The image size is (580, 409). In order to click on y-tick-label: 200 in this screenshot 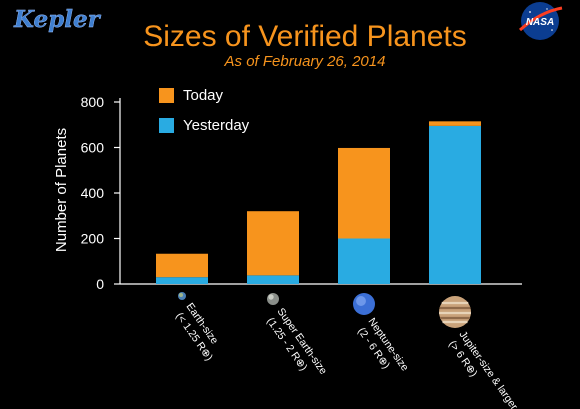, I will do `click(93, 239)`.